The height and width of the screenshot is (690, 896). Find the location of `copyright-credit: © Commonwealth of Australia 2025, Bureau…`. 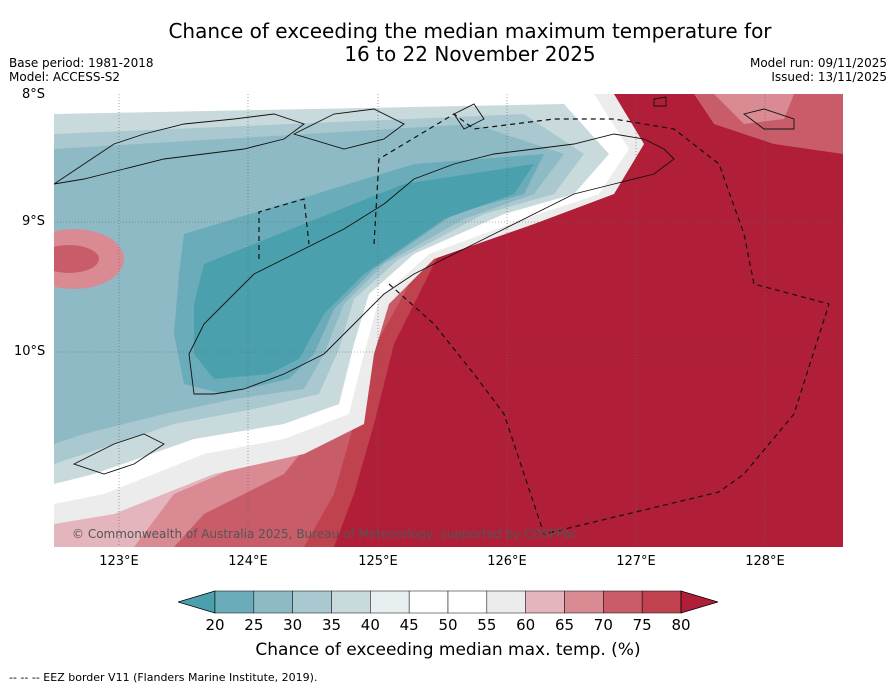

copyright-credit: © Commonwealth of Australia 2025, Bureau… is located at coordinates (325, 534).